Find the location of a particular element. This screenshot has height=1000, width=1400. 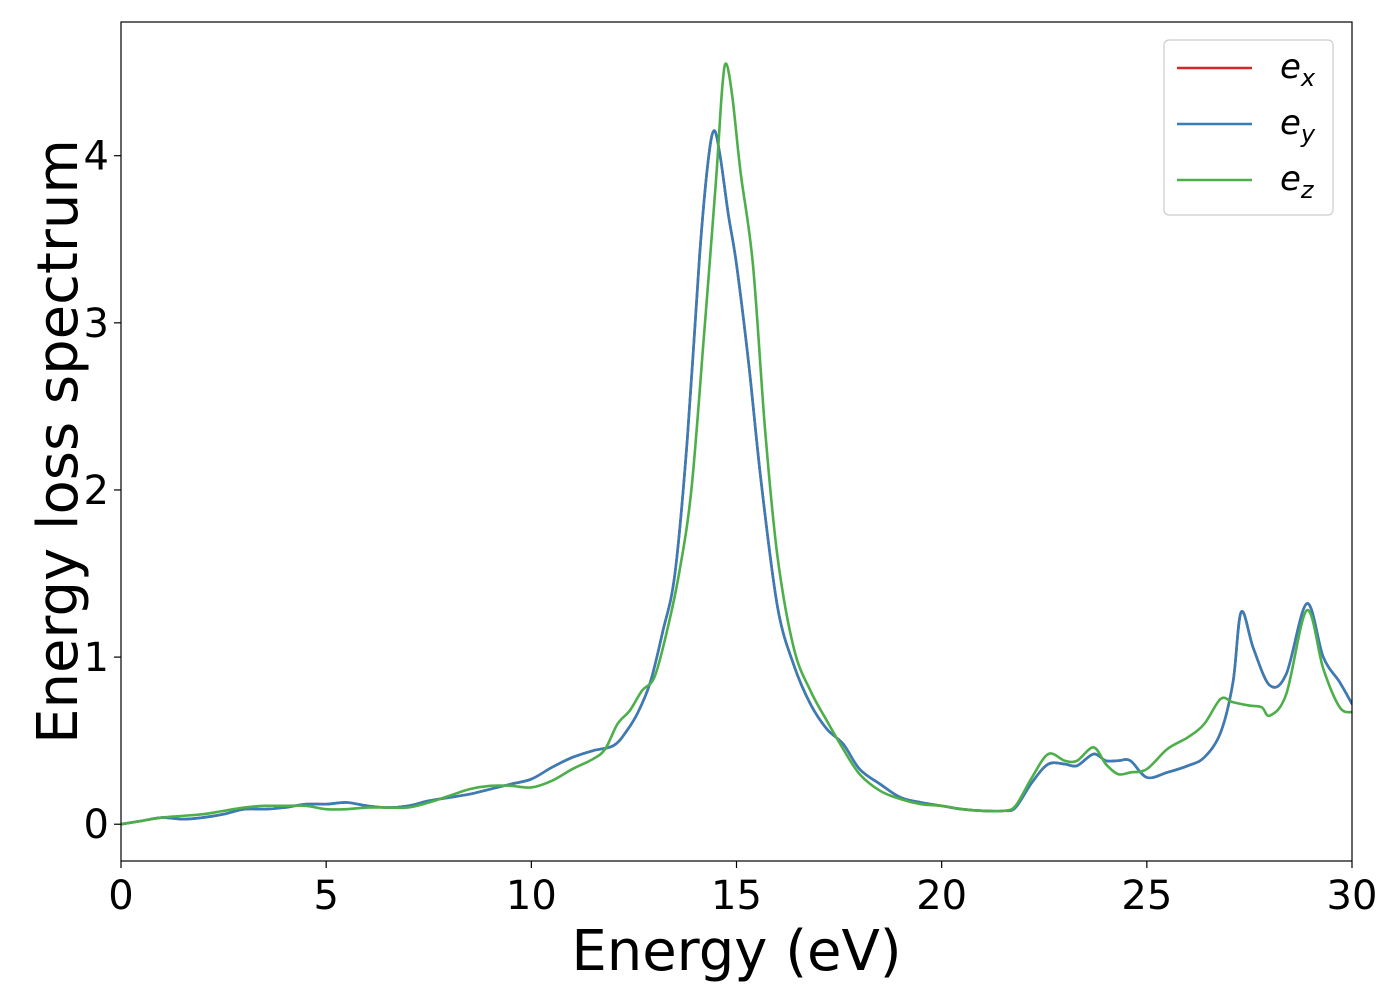

x-axis-label: Energy (eV) is located at coordinates (736, 951).